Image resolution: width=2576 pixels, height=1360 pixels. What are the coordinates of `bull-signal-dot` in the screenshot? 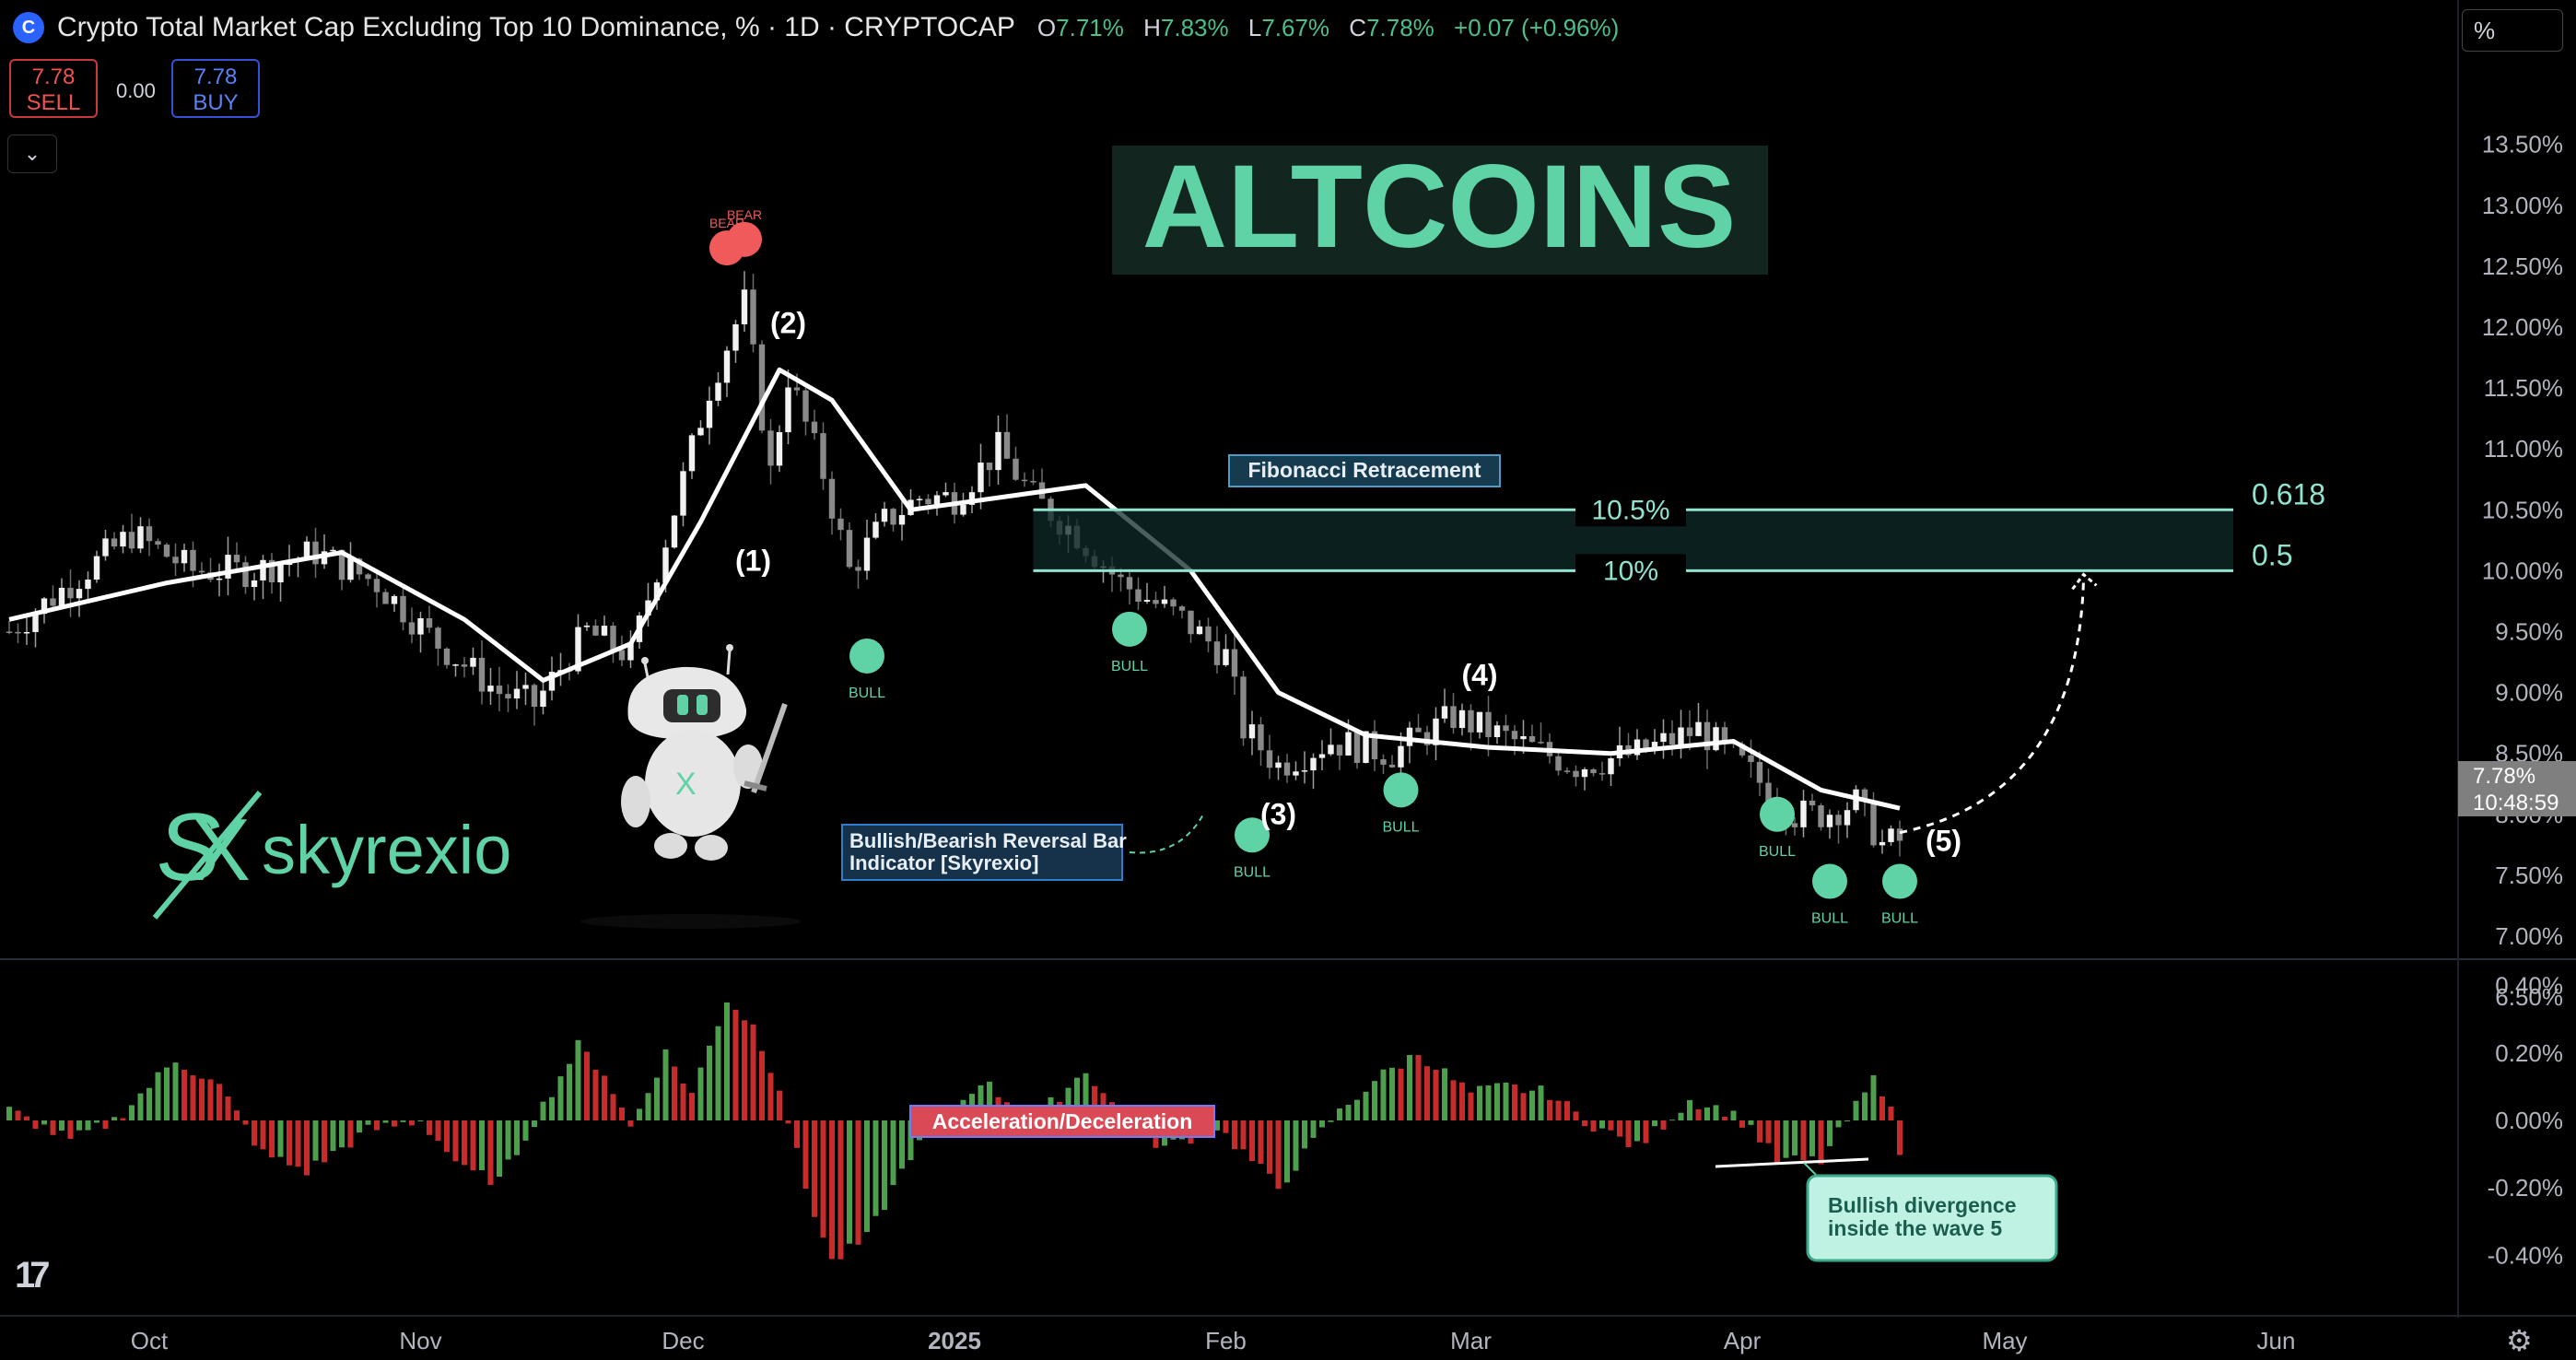 It's located at (1829, 881).